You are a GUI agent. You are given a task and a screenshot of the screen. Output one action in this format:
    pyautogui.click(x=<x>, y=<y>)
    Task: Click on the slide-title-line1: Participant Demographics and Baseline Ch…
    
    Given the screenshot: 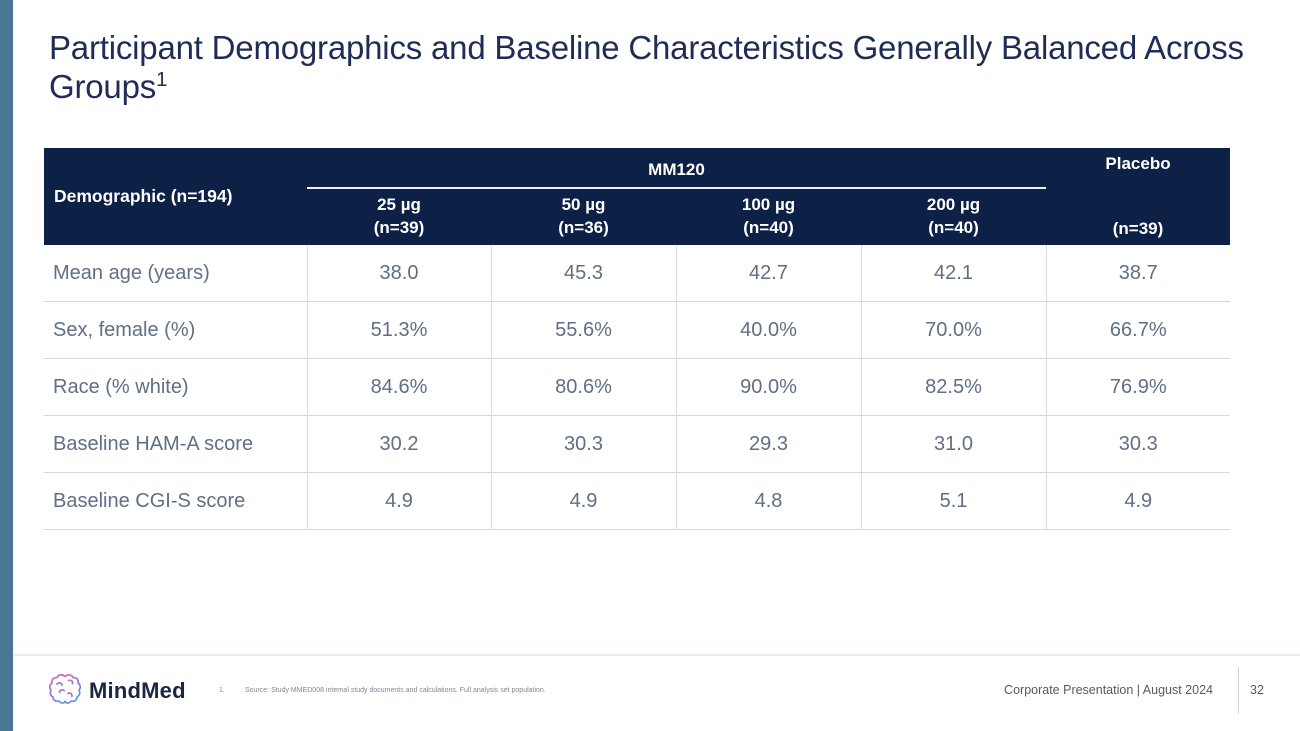 What is the action you would take?
    pyautogui.click(x=646, y=47)
    